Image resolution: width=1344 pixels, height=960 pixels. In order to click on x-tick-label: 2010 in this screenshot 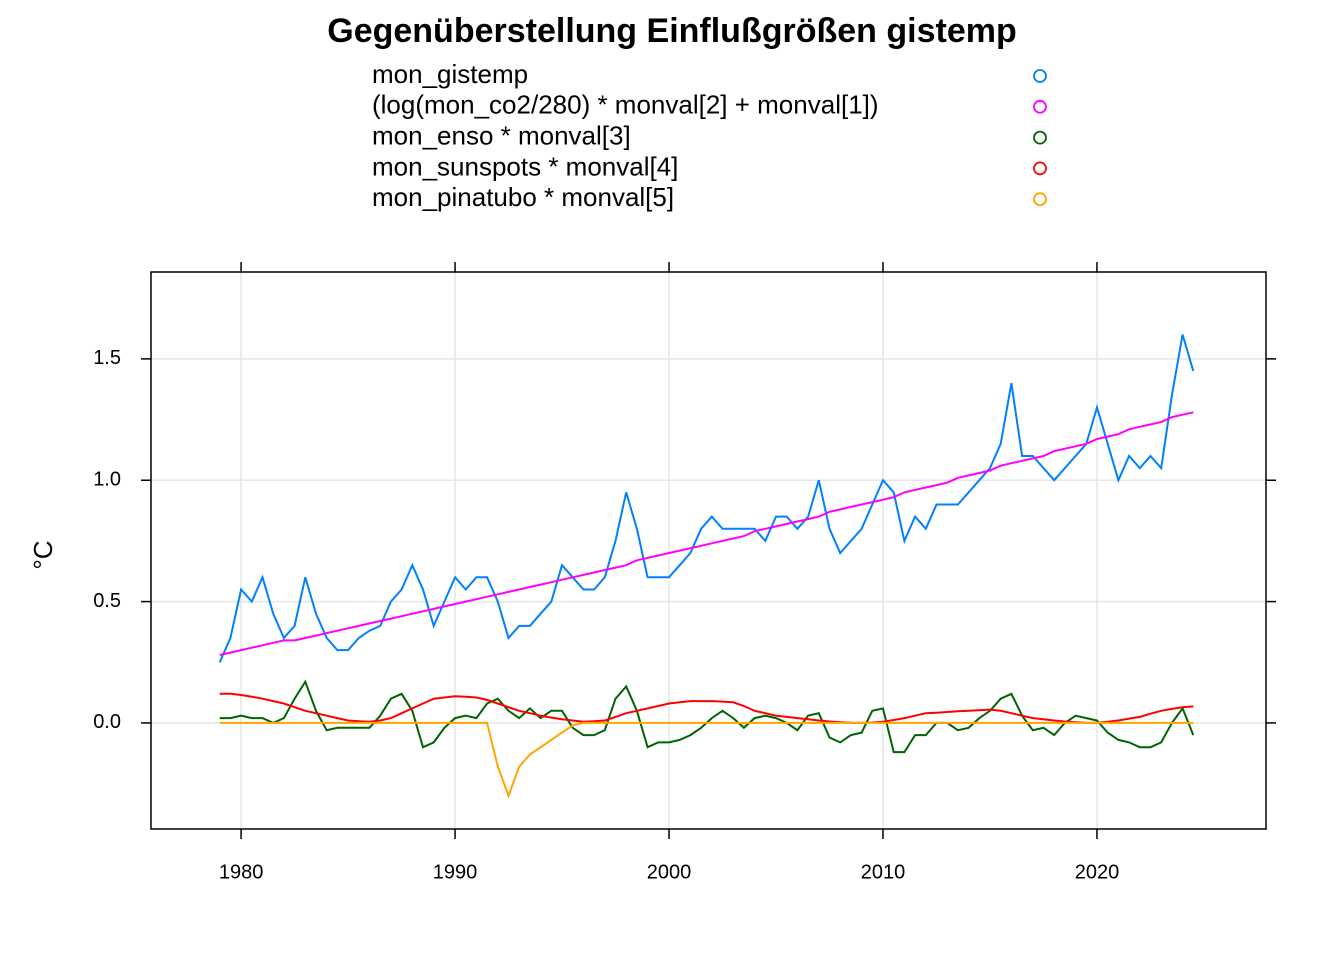, I will do `click(883, 872)`.